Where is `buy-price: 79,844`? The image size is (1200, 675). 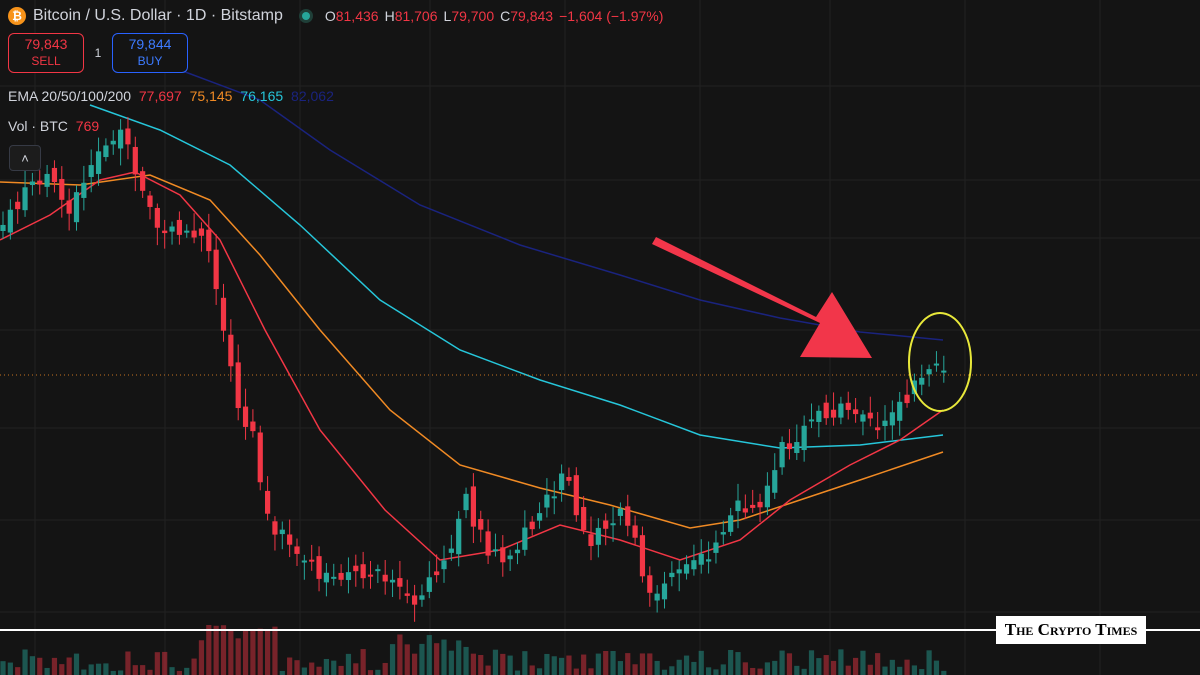 buy-price: 79,844 is located at coordinates (150, 44).